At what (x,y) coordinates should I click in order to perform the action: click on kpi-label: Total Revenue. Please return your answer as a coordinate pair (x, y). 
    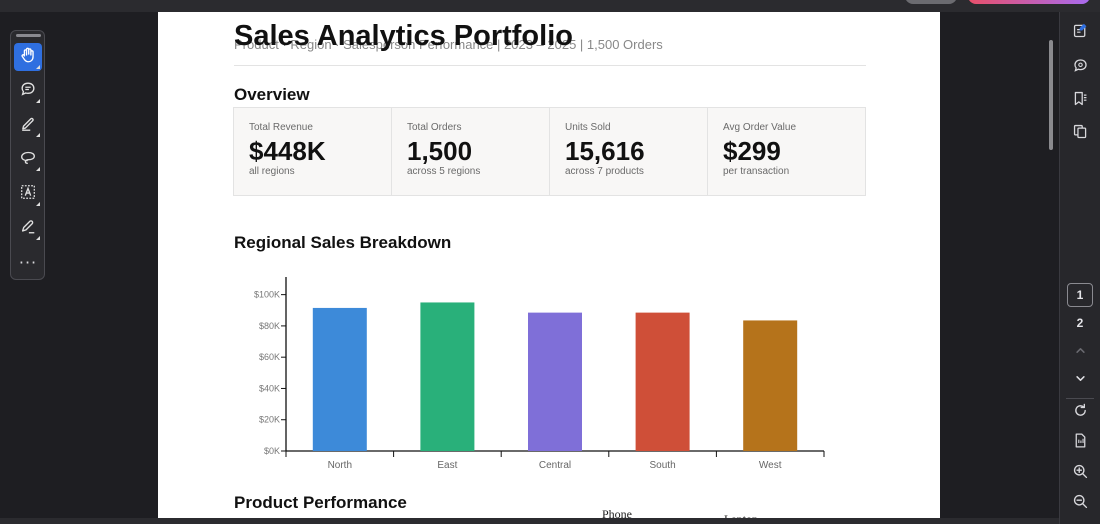
    Looking at the image, I should click on (281, 127).